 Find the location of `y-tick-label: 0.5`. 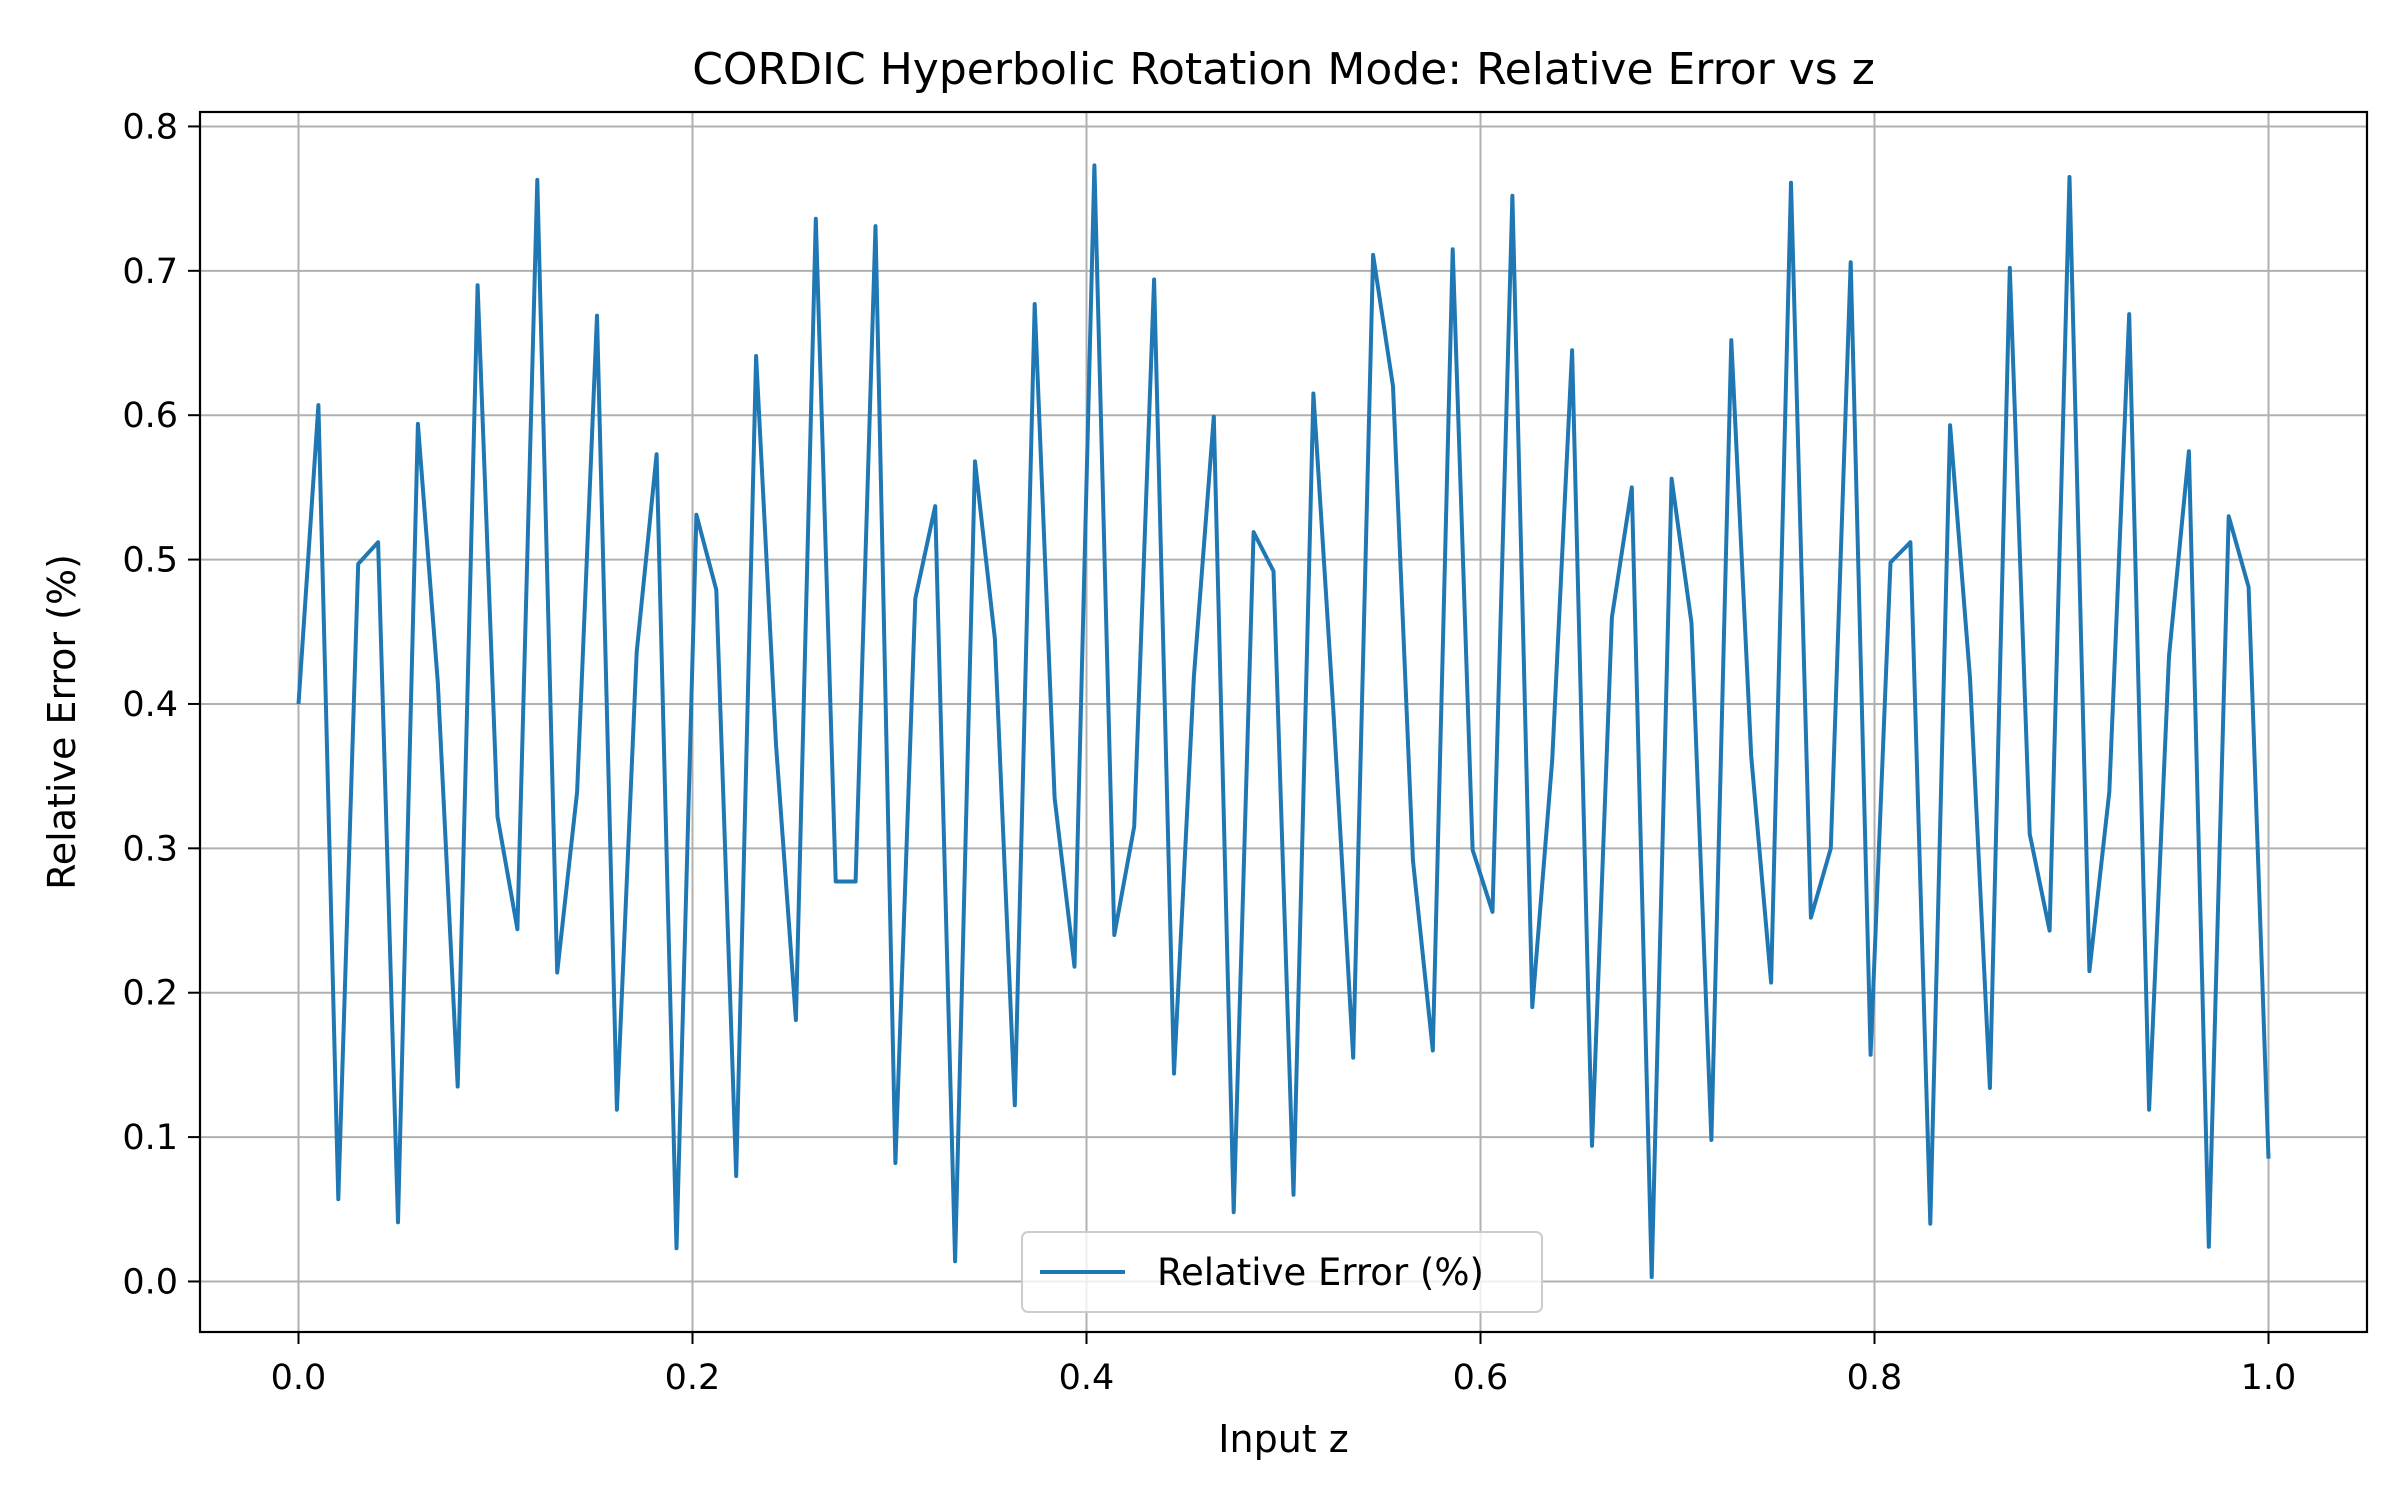

y-tick-label: 0.5 is located at coordinates (150, 561).